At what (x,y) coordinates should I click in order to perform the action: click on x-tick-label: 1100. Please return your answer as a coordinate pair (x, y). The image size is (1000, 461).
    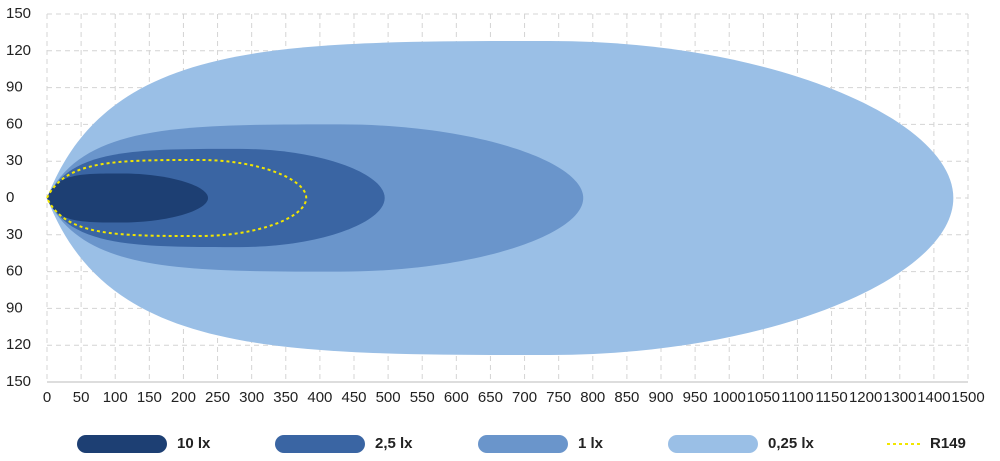
    Looking at the image, I should click on (797, 397).